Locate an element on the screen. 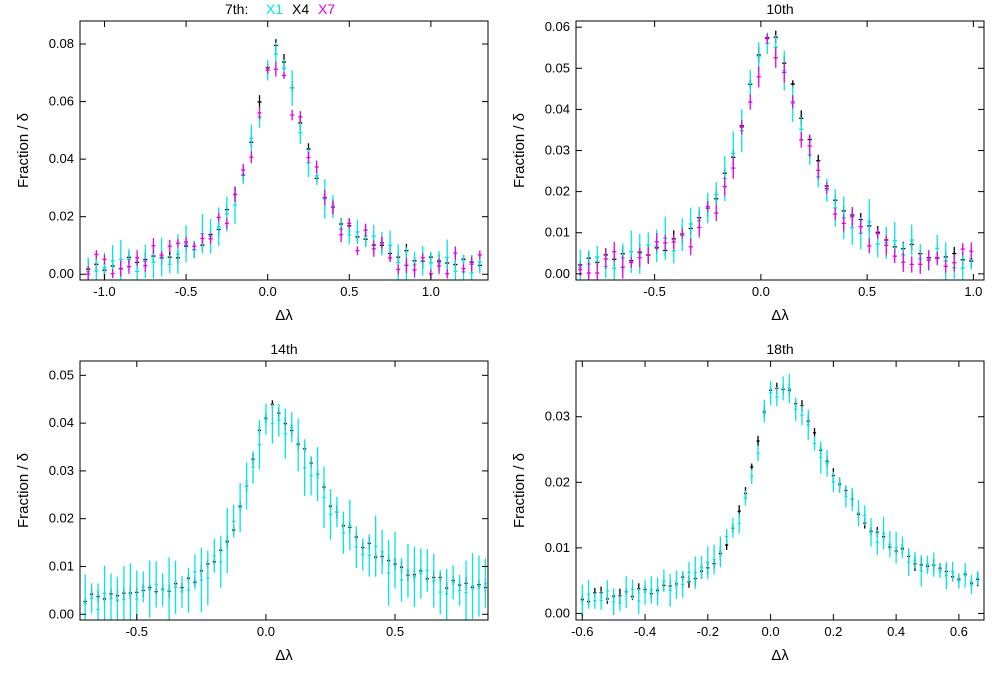 The image size is (992, 680). x-tick-label: -0.4 is located at coordinates (645, 631).